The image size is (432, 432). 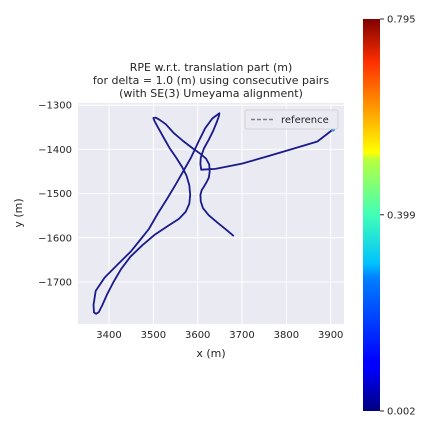 I want to click on colorbar-ticks: 0.002 0.399 0.795, so click(x=398, y=216).